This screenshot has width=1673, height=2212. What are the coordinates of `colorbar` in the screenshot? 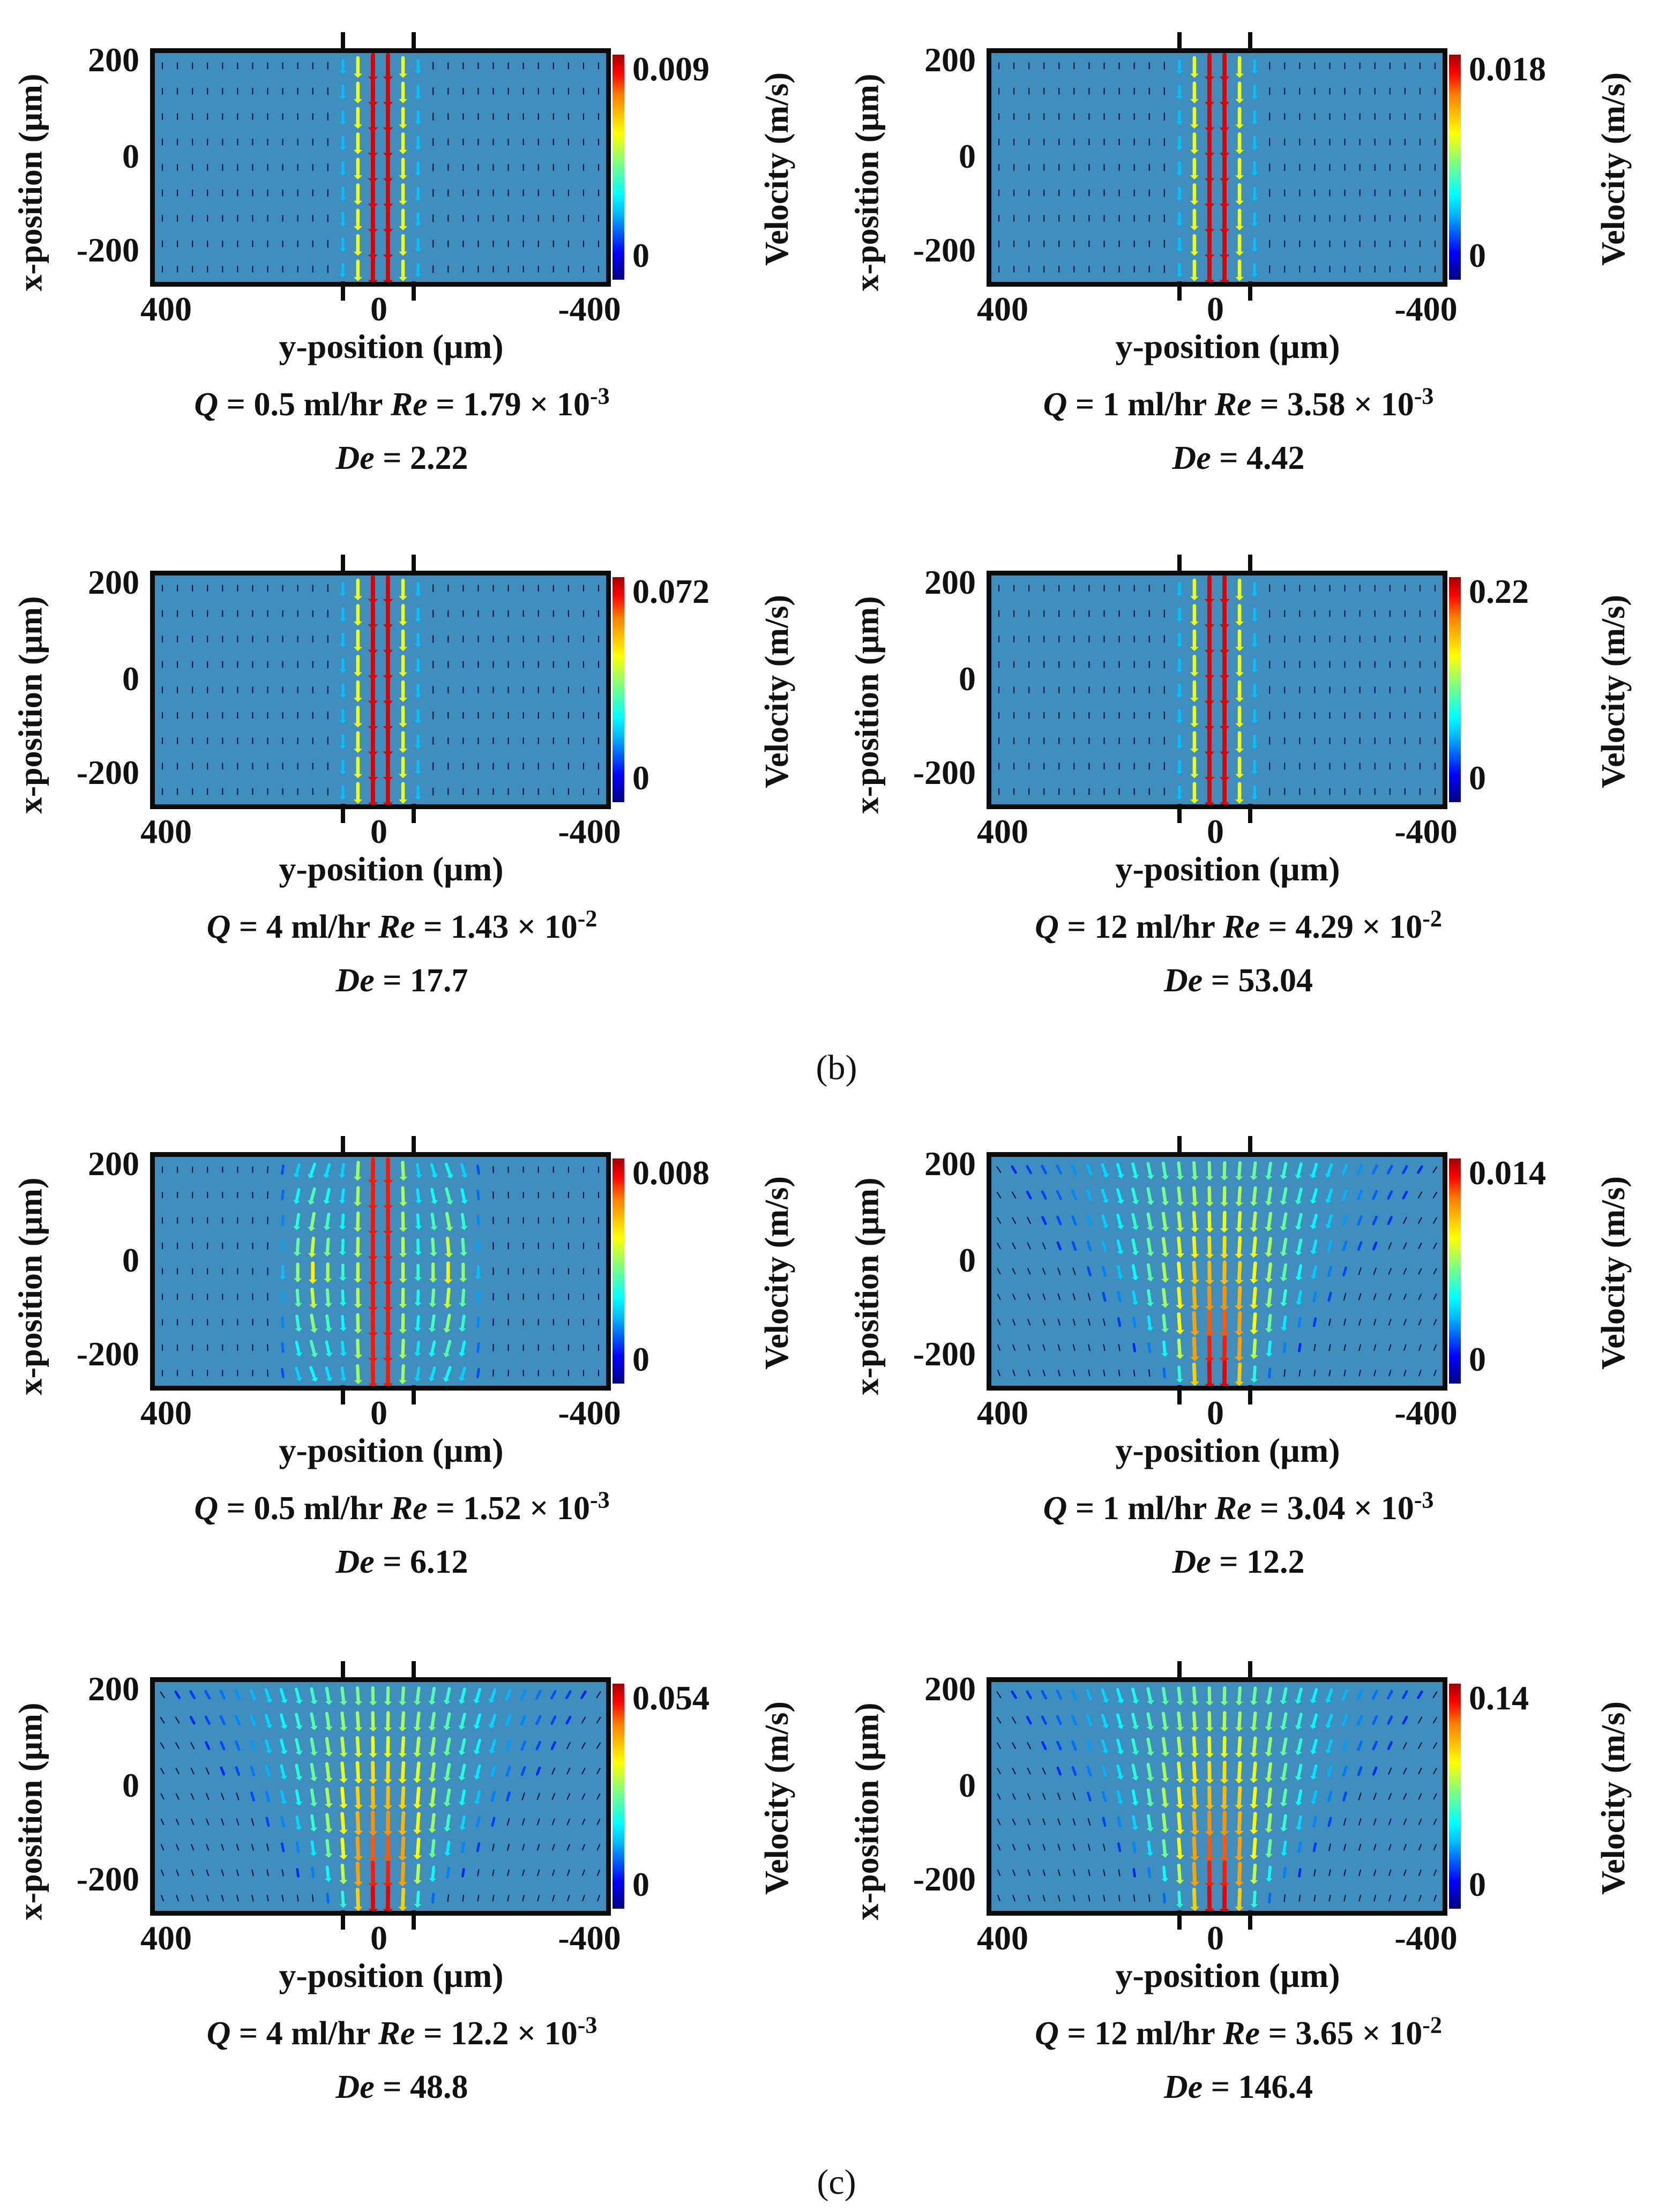 It's located at (619, 1796).